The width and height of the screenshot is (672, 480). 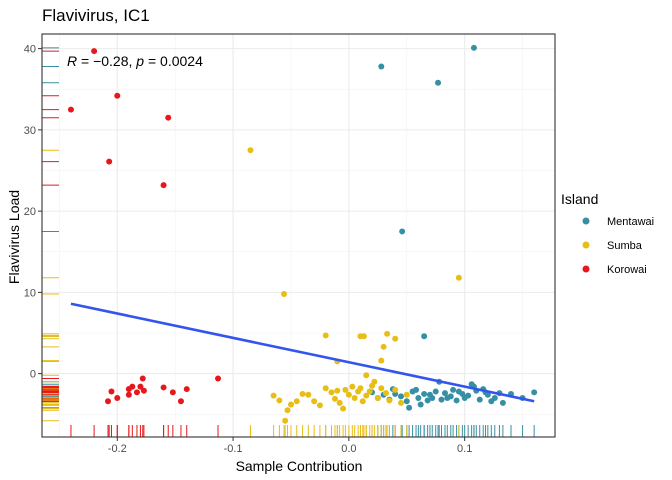 I want to click on legend-label-korowai: Korowai, so click(x=627, y=270).